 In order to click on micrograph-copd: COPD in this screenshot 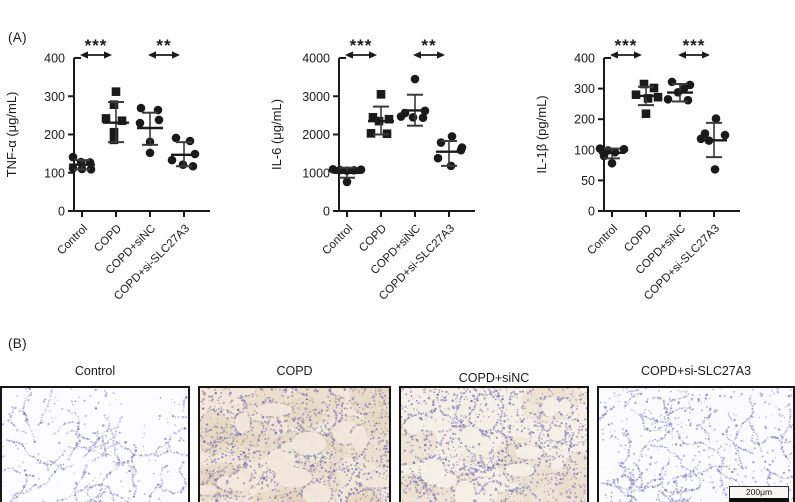, I will do `click(294, 417)`.